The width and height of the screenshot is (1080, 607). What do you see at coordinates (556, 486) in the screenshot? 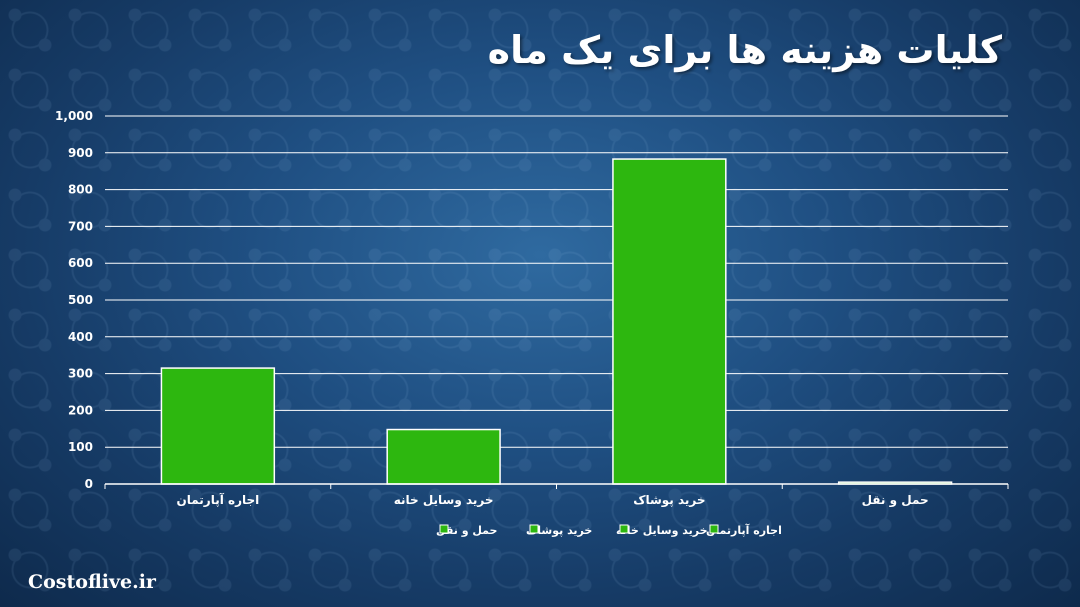
I see `x-axis` at bounding box center [556, 486].